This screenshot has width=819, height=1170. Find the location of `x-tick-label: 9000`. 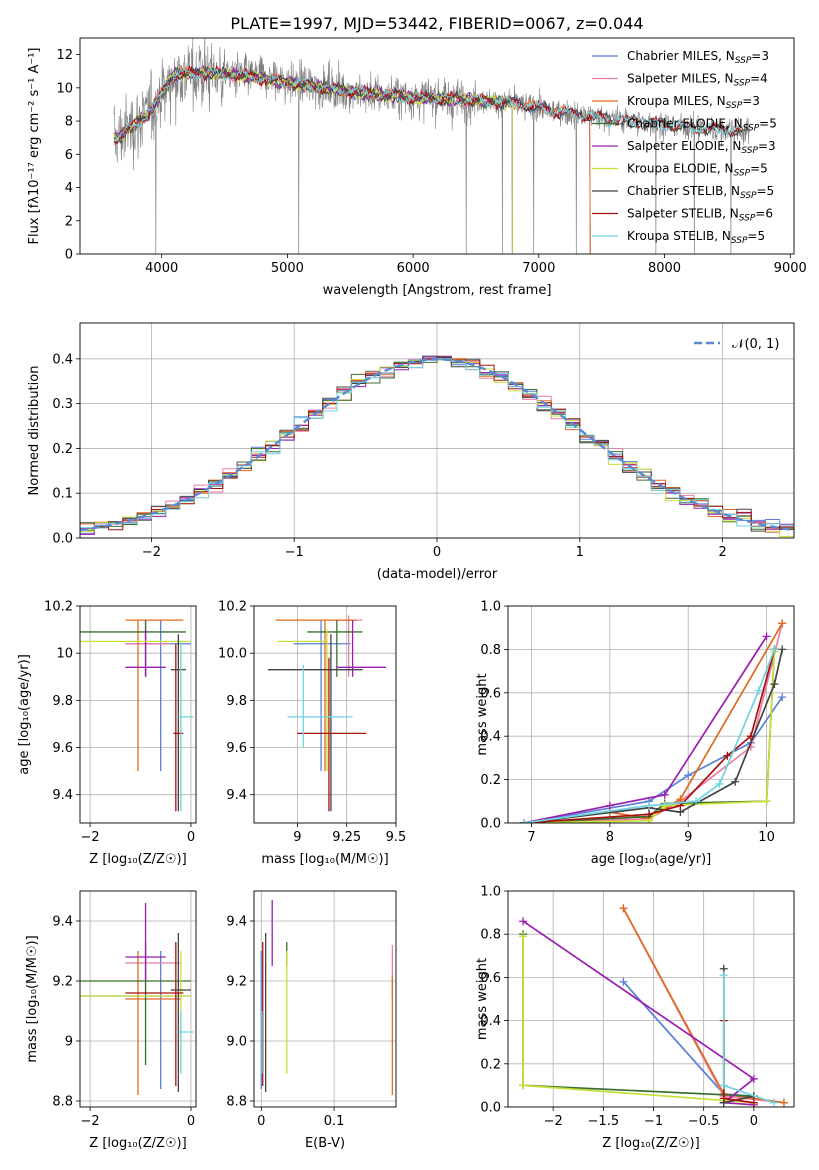

x-tick-label: 9000 is located at coordinates (790, 268).